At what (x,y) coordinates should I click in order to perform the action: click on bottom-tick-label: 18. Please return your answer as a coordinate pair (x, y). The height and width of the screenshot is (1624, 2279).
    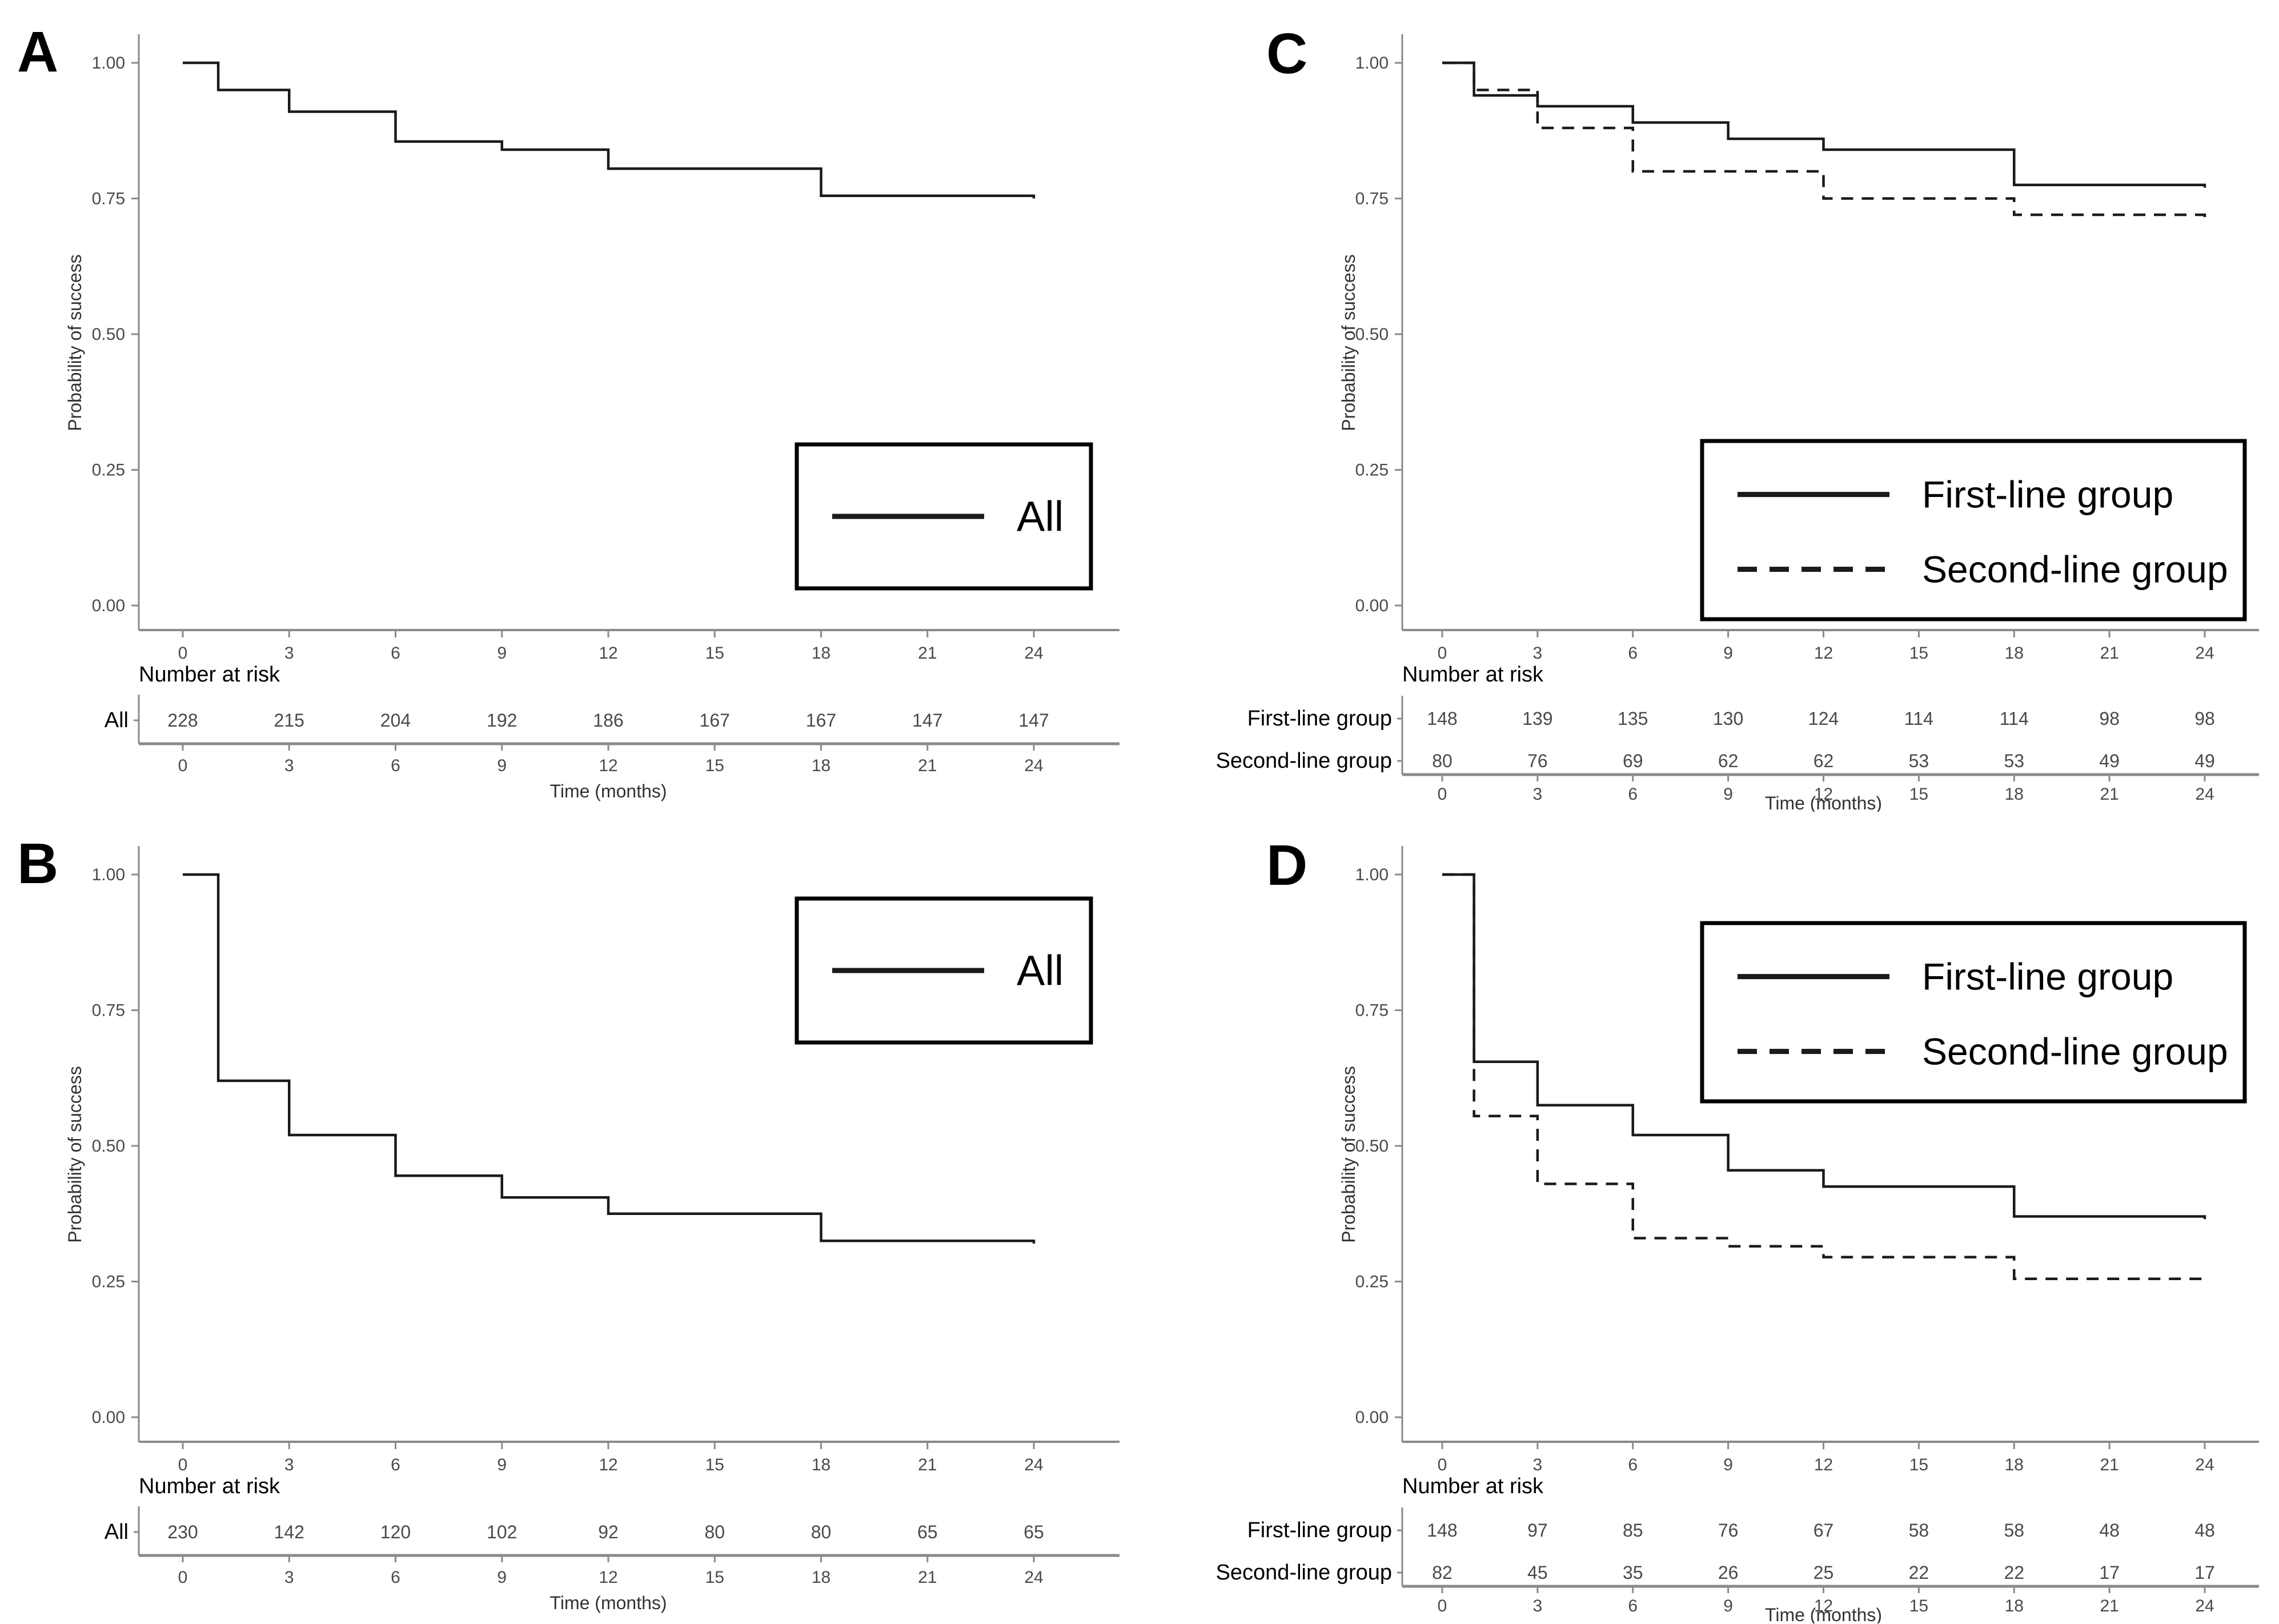
    Looking at the image, I should click on (2014, 1606).